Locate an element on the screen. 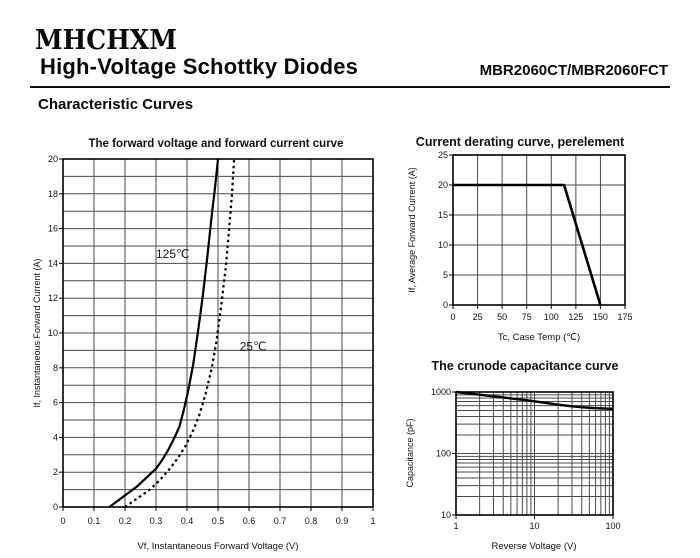 This screenshot has height=558, width=700. series-label: 125℃ is located at coordinates (173, 254).